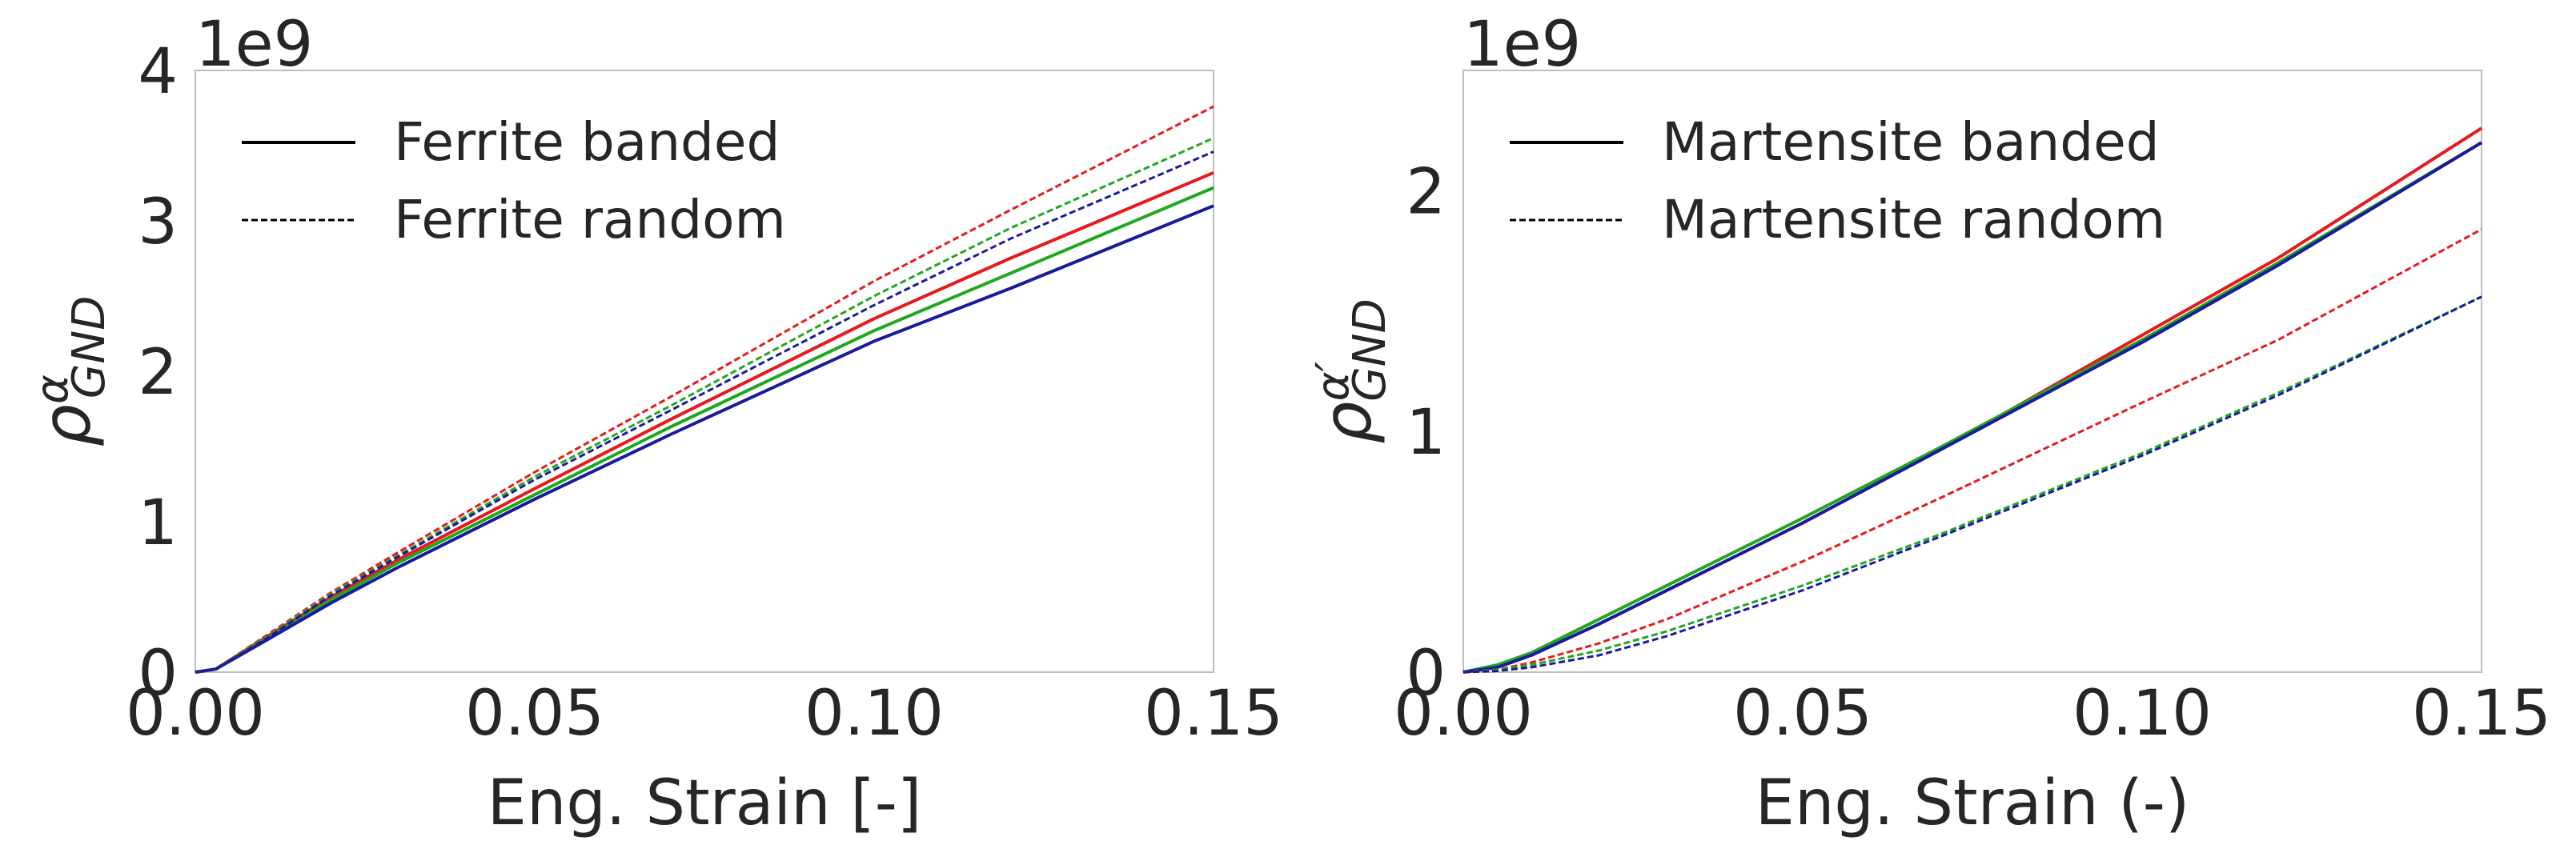 Image resolution: width=2576 pixels, height=857 pixels. I want to click on left-y-axis-label: ραGND, so click(71, 371).